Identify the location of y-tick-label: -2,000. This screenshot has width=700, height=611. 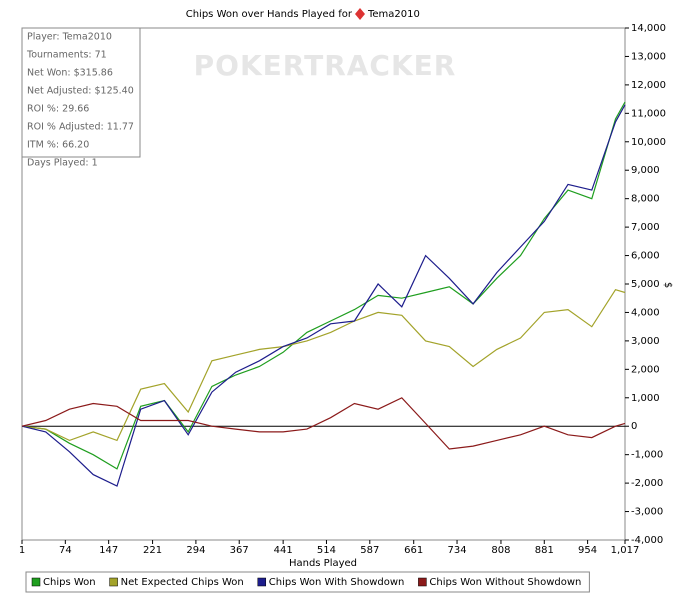
(647, 483).